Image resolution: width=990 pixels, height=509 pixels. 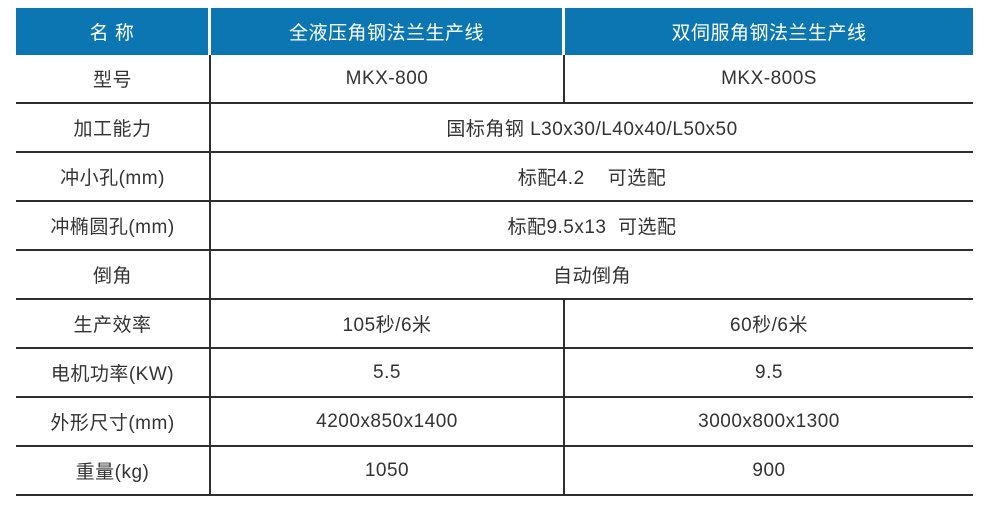 I want to click on cell-col1: 1050, so click(x=388, y=470).